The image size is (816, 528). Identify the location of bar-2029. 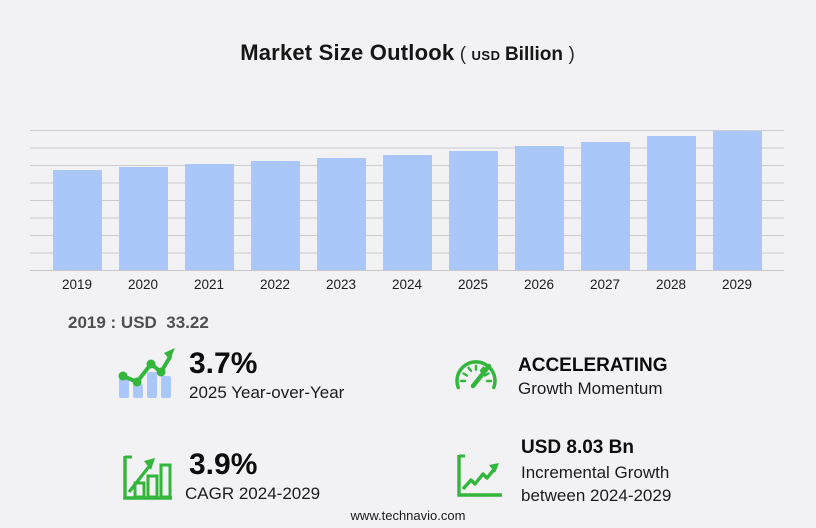
(737, 200).